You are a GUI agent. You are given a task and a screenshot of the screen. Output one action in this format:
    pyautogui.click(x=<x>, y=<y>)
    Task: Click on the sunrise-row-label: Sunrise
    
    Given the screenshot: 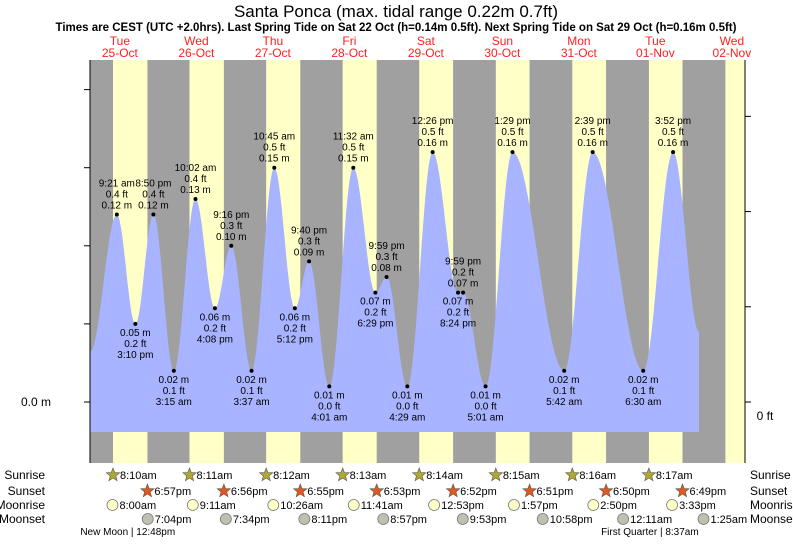 What is the action you would take?
    pyautogui.click(x=24, y=475)
    